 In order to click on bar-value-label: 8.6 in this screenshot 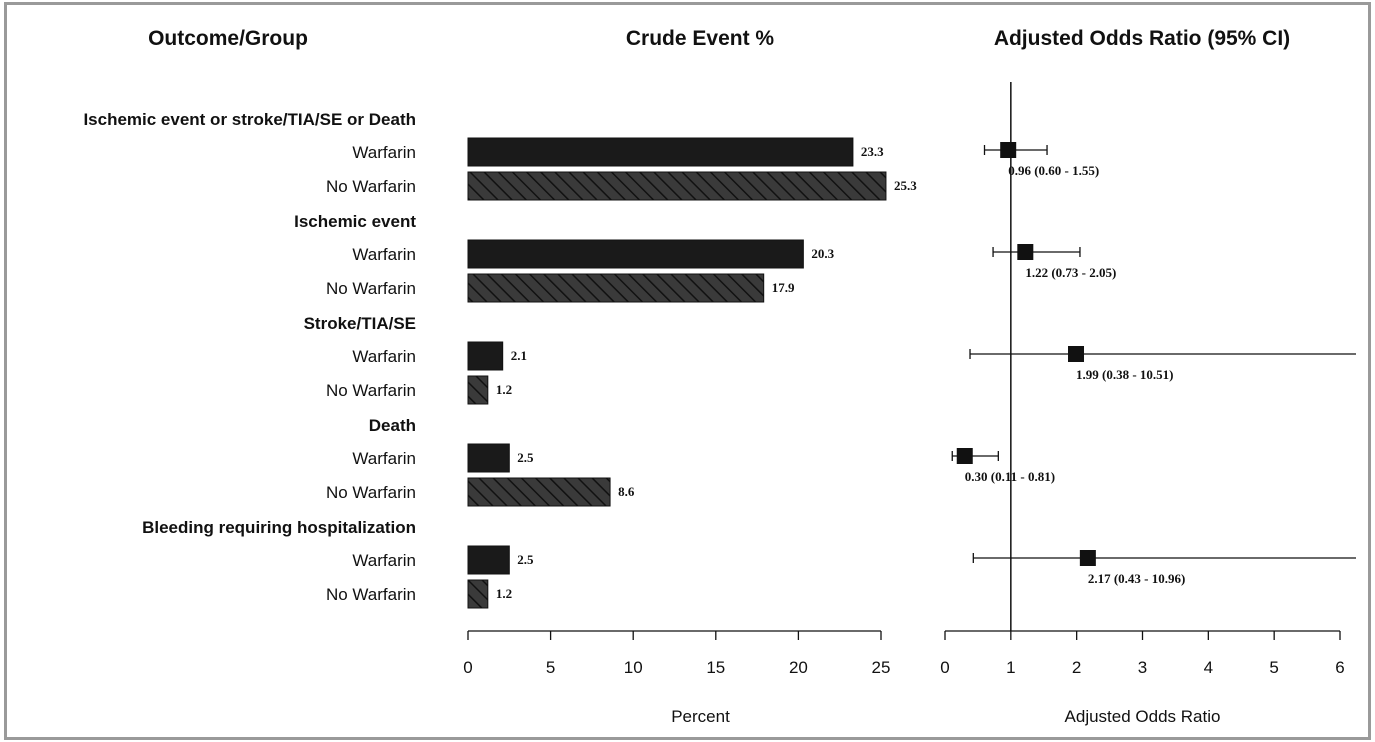, I will do `click(626, 491)`.